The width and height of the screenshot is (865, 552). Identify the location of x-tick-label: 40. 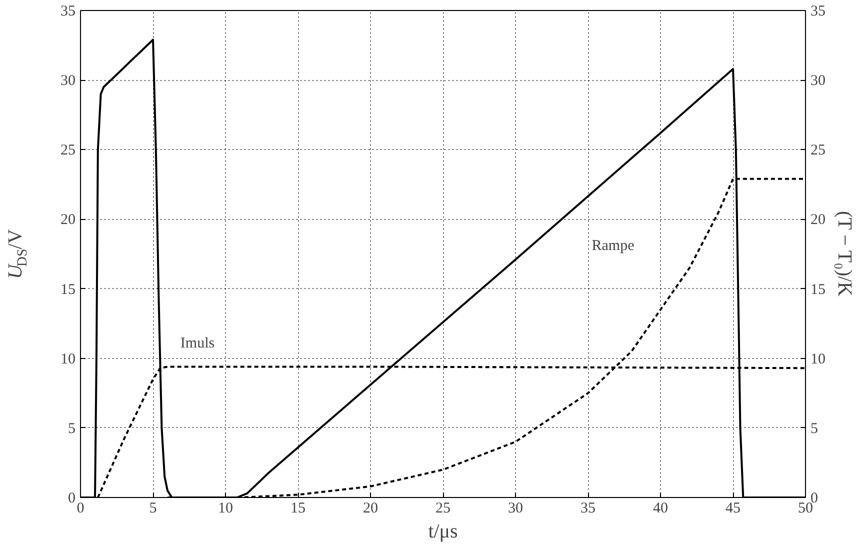
(660, 508).